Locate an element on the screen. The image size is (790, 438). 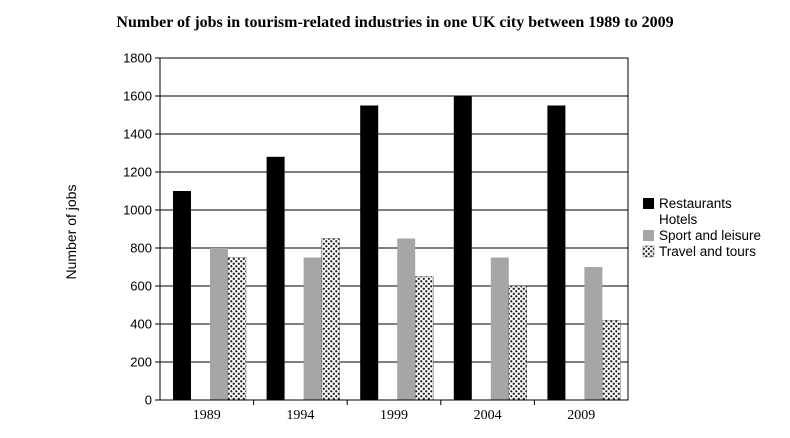
y-tick-label: 1200 is located at coordinates (137, 172).